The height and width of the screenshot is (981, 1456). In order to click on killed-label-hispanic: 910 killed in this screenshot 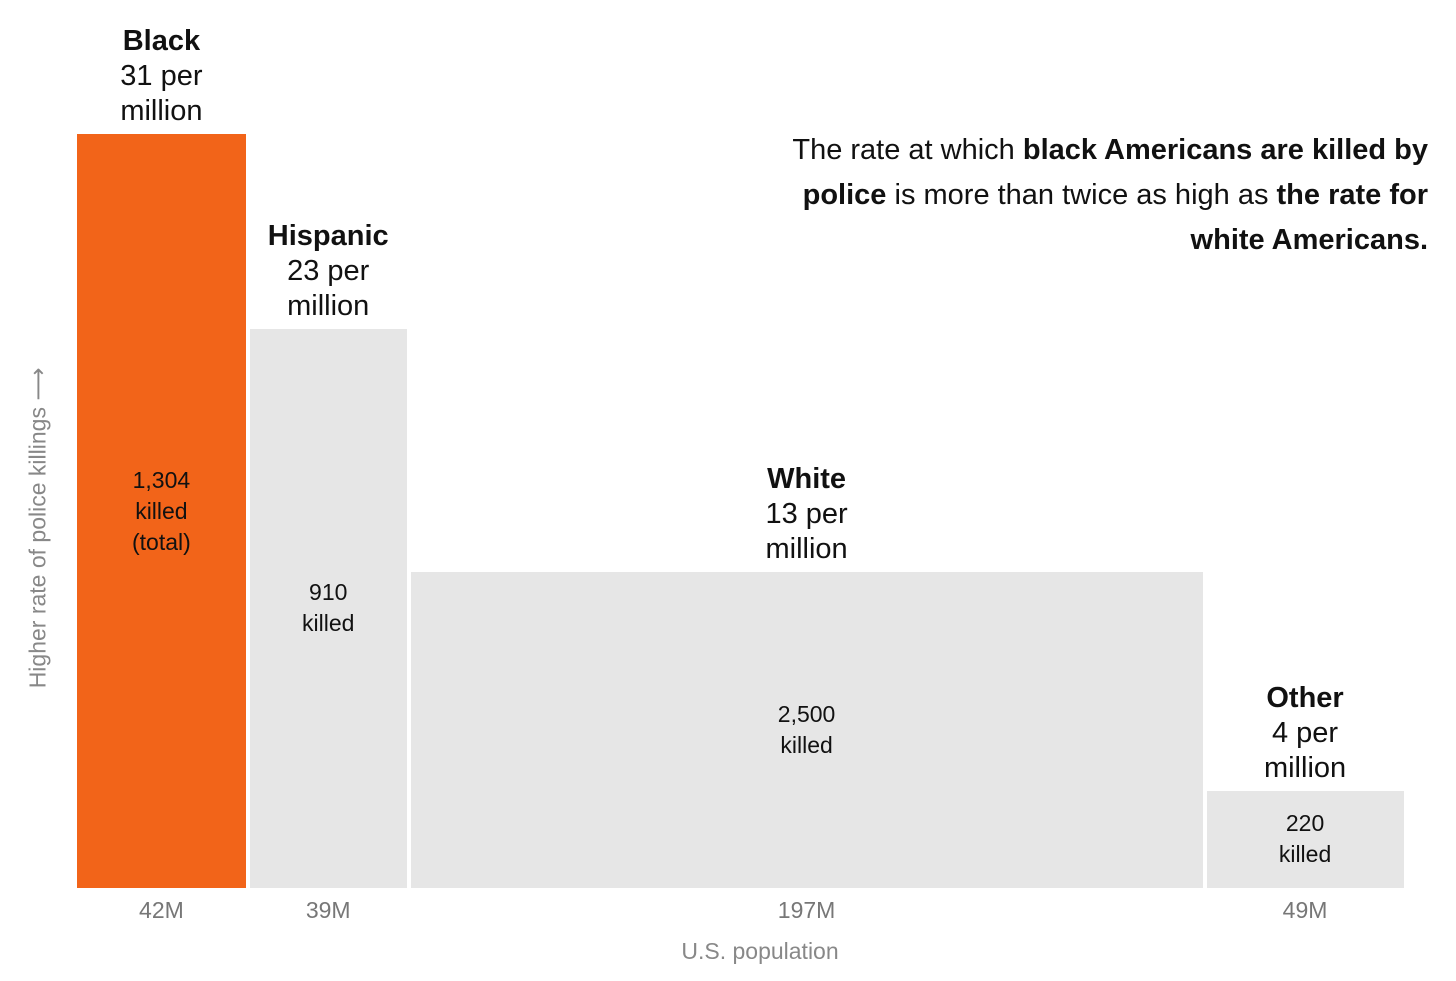, I will do `click(328, 608)`.